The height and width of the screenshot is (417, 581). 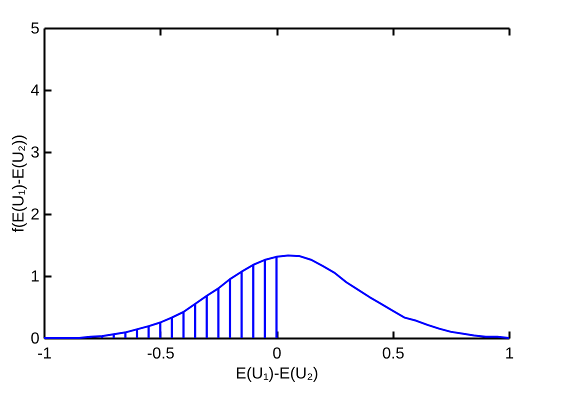 I want to click on y-tick-label: 4, so click(x=35, y=91).